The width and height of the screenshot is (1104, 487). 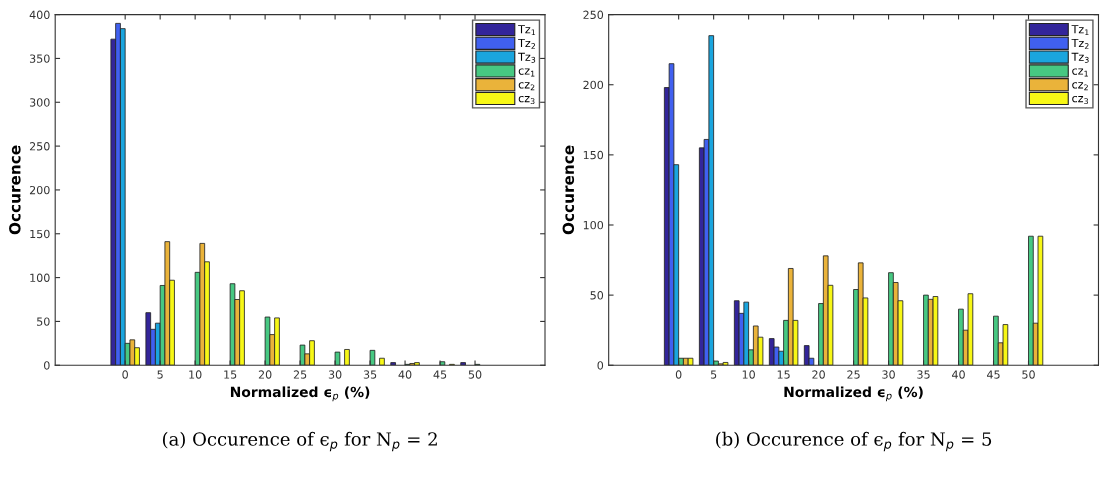 I want to click on y-tick-label: 300, so click(x=39, y=102).